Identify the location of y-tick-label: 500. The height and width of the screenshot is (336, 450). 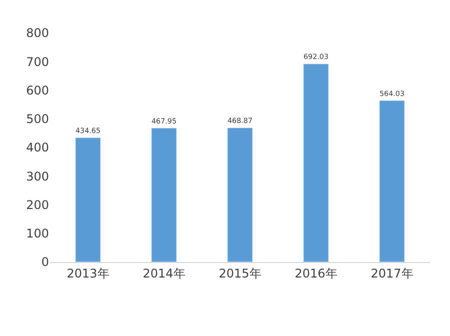
(37, 119).